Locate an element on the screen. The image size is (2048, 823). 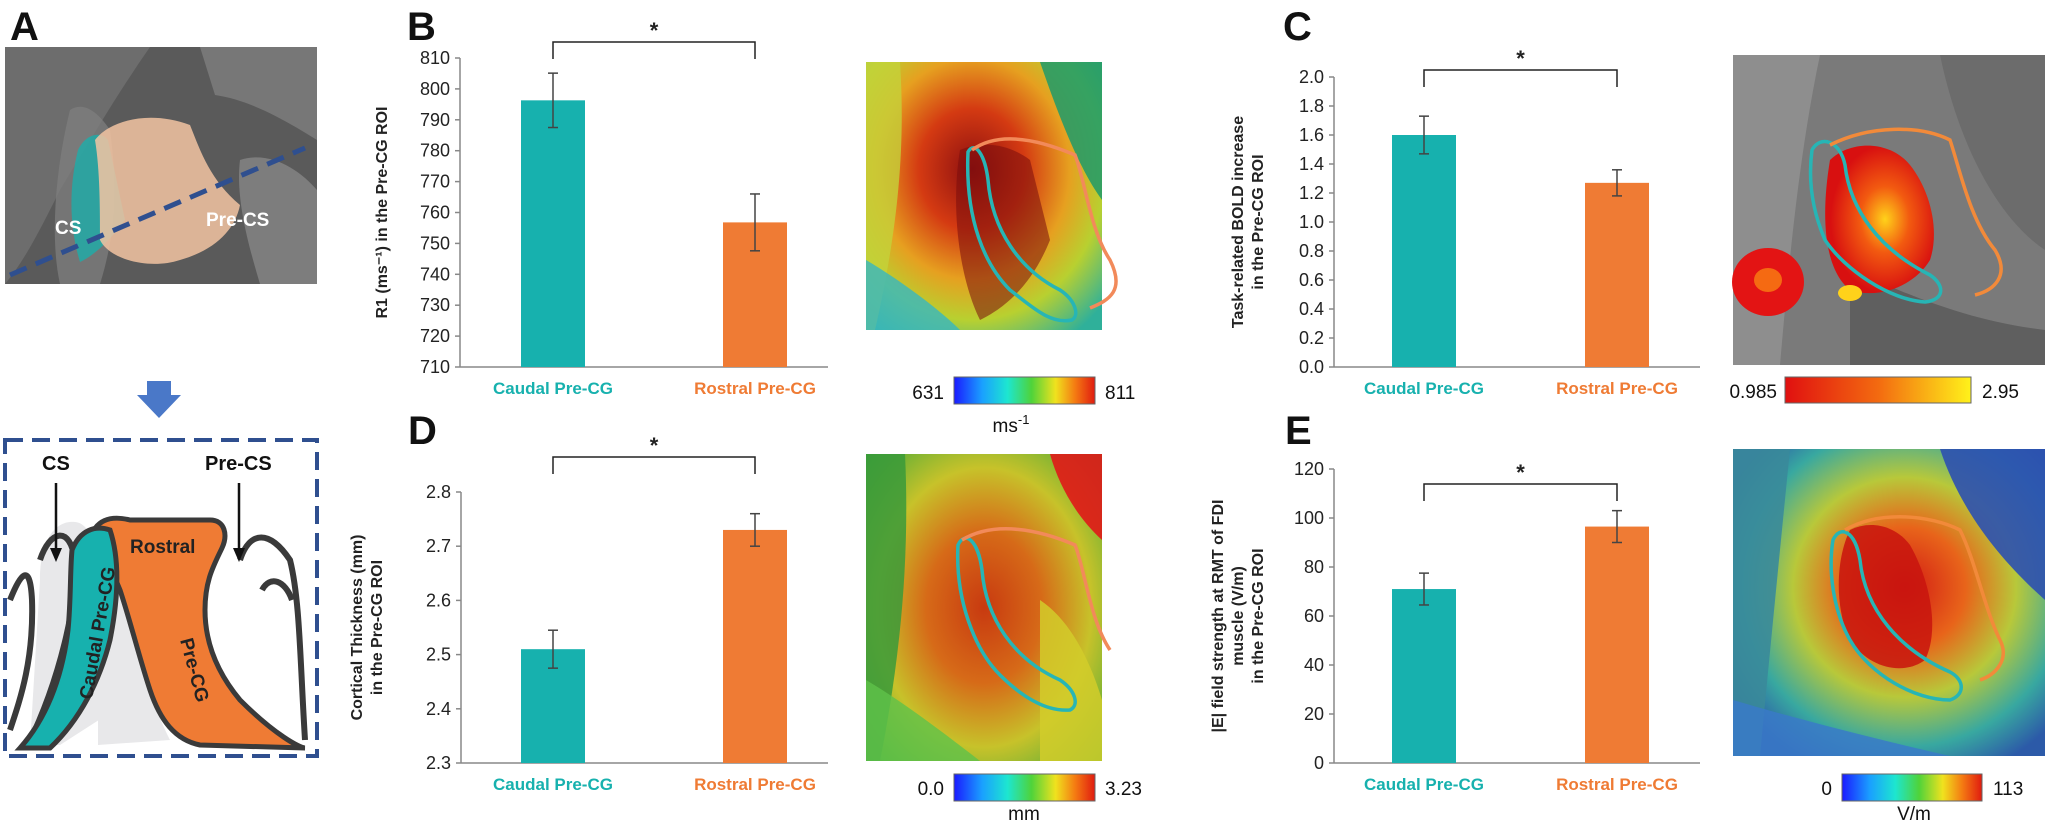
colorbar-efield: 0 113 V/m is located at coordinates (1922, 798).